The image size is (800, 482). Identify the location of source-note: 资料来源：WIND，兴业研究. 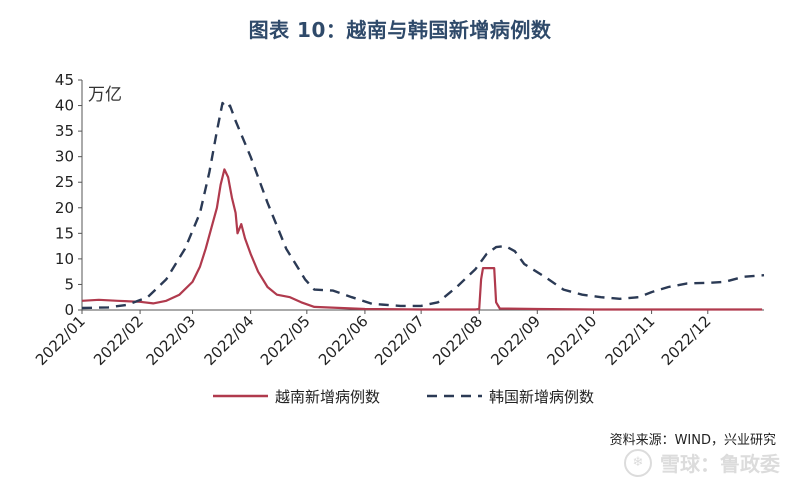
(692, 440).